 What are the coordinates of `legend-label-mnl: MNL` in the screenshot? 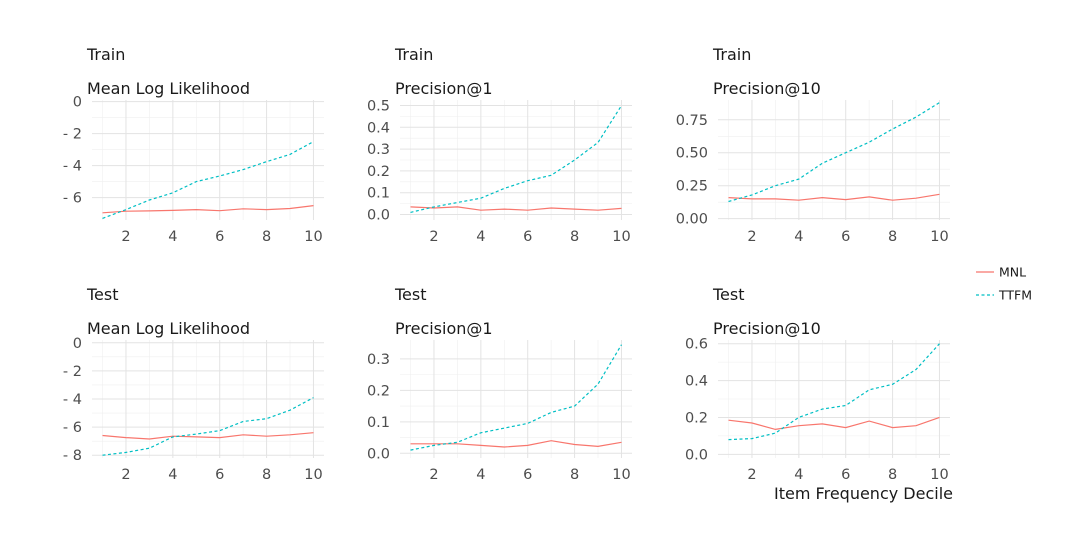 It's located at (1012, 272).